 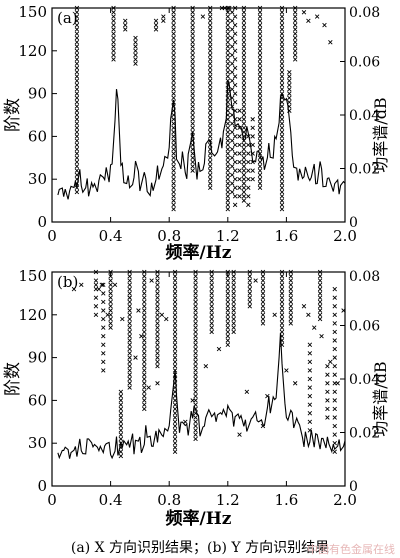 I want to click on watermark: 中国有色金属在线, so click(x=351, y=549).